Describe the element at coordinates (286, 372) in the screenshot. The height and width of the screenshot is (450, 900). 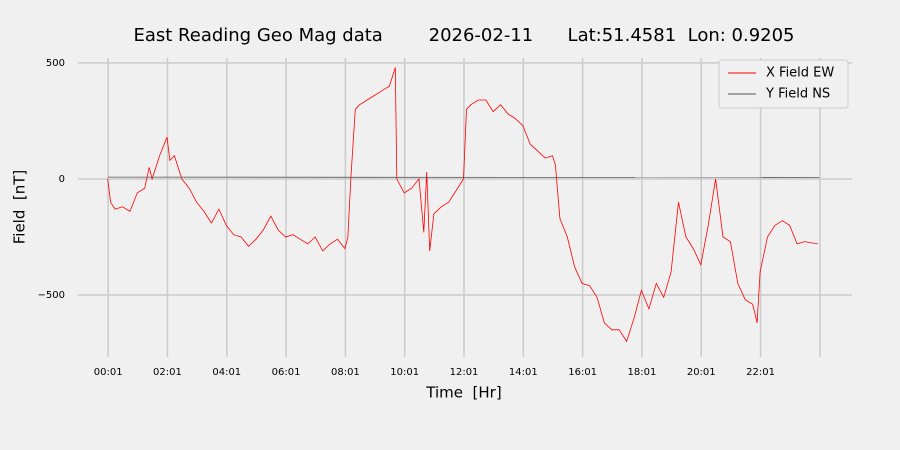
I see `x-tick-label: 06:01` at that location.